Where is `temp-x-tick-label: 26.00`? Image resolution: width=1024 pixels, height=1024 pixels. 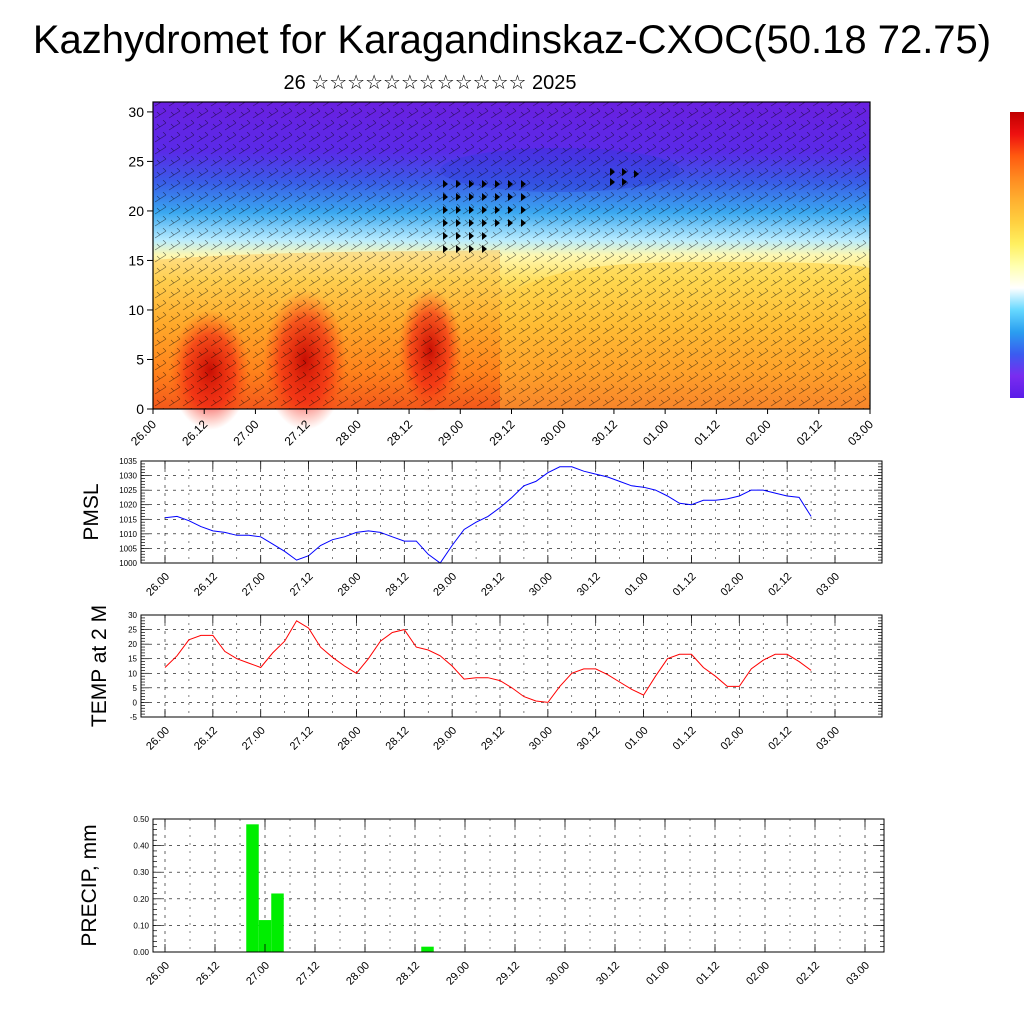
temp-x-tick-label: 26.00 is located at coordinates (158, 739).